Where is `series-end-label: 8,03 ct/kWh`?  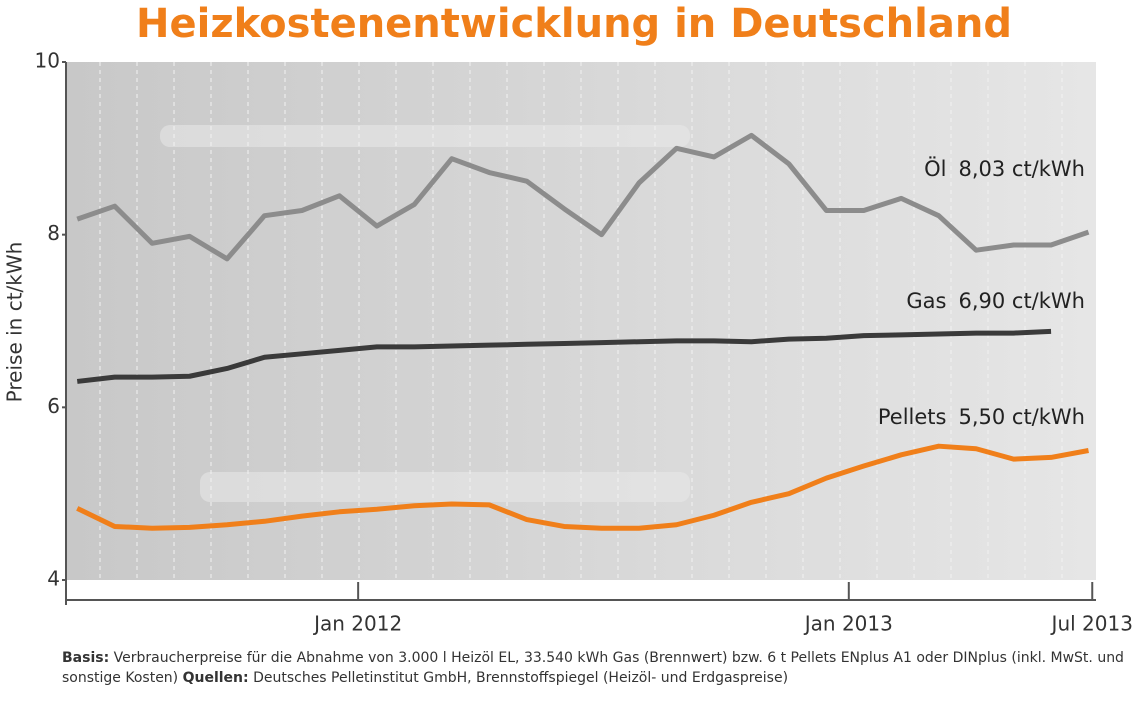
series-end-label: 8,03 ct/kWh is located at coordinates (1021, 169).